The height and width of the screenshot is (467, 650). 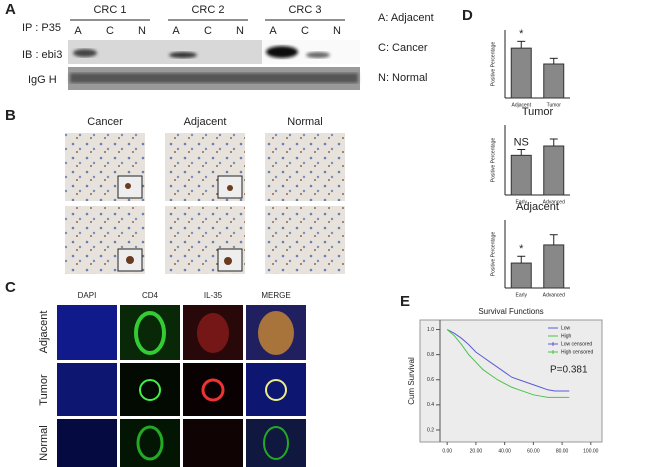 I want to click on label: High, so click(x=566, y=336).